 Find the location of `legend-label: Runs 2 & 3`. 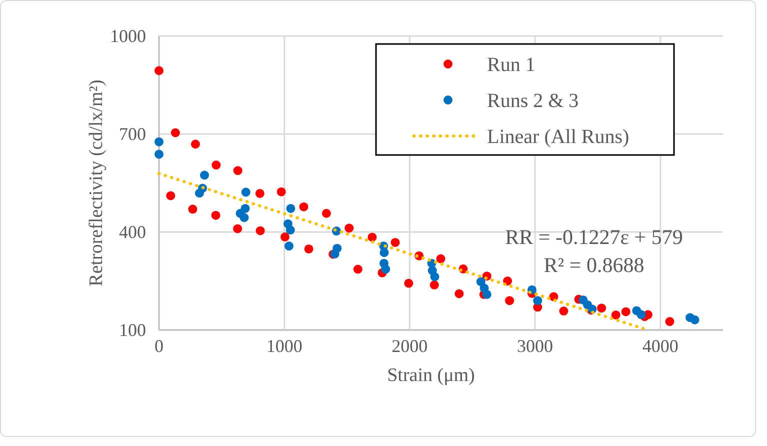

legend-label: Runs 2 & 3 is located at coordinates (533, 101).